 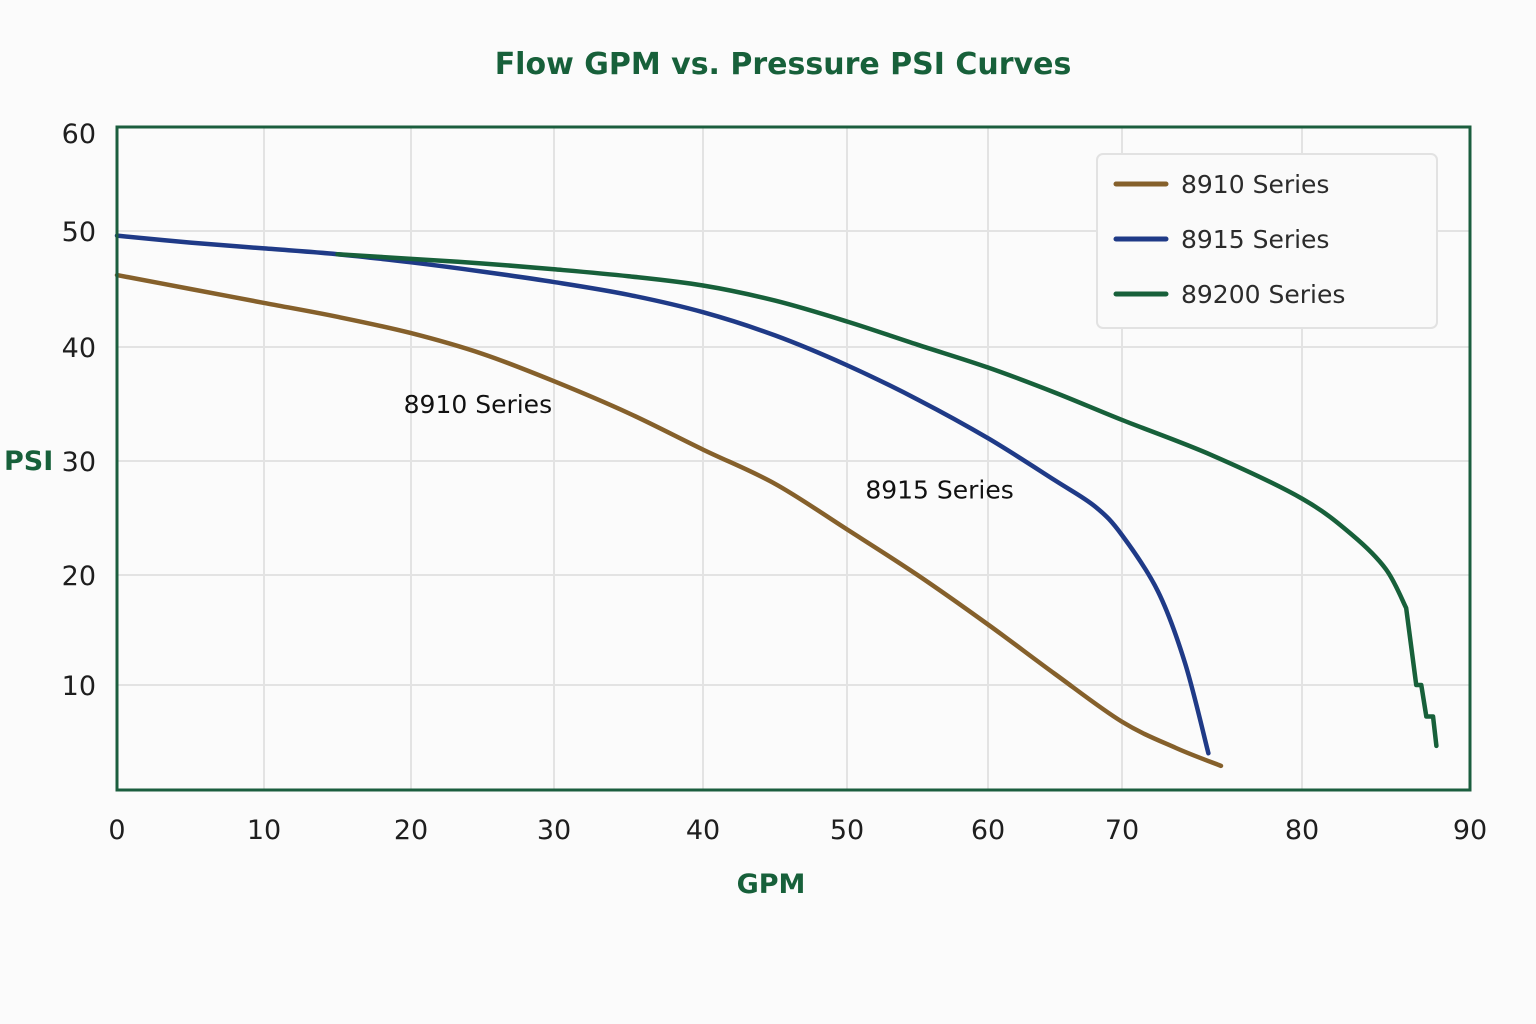 I want to click on x-tick-label: 70, so click(x=1122, y=830).